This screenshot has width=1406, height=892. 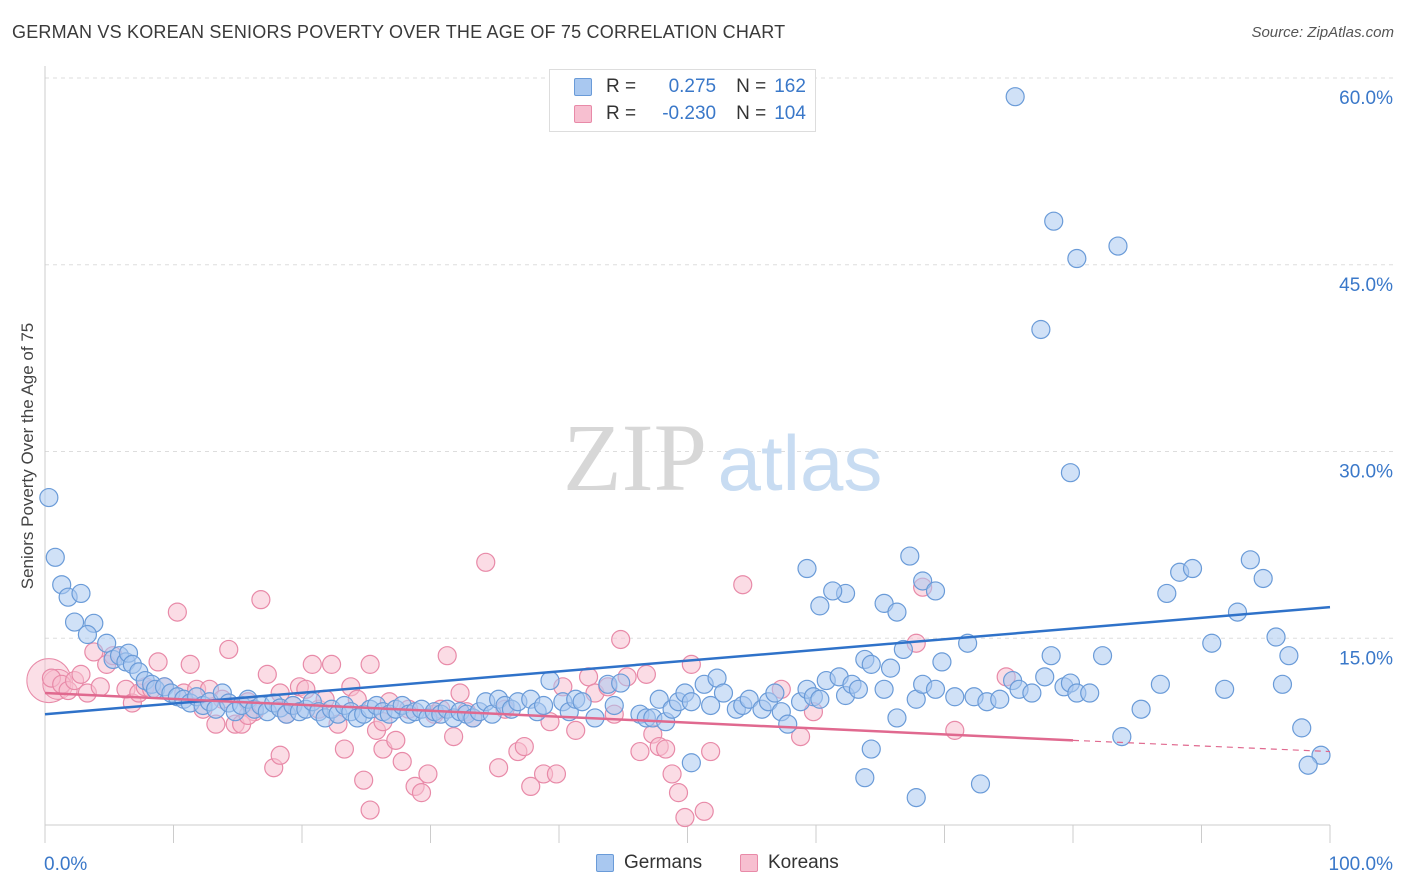 I want to click on x-tick-label: 100.0%, so click(x=1361, y=864).